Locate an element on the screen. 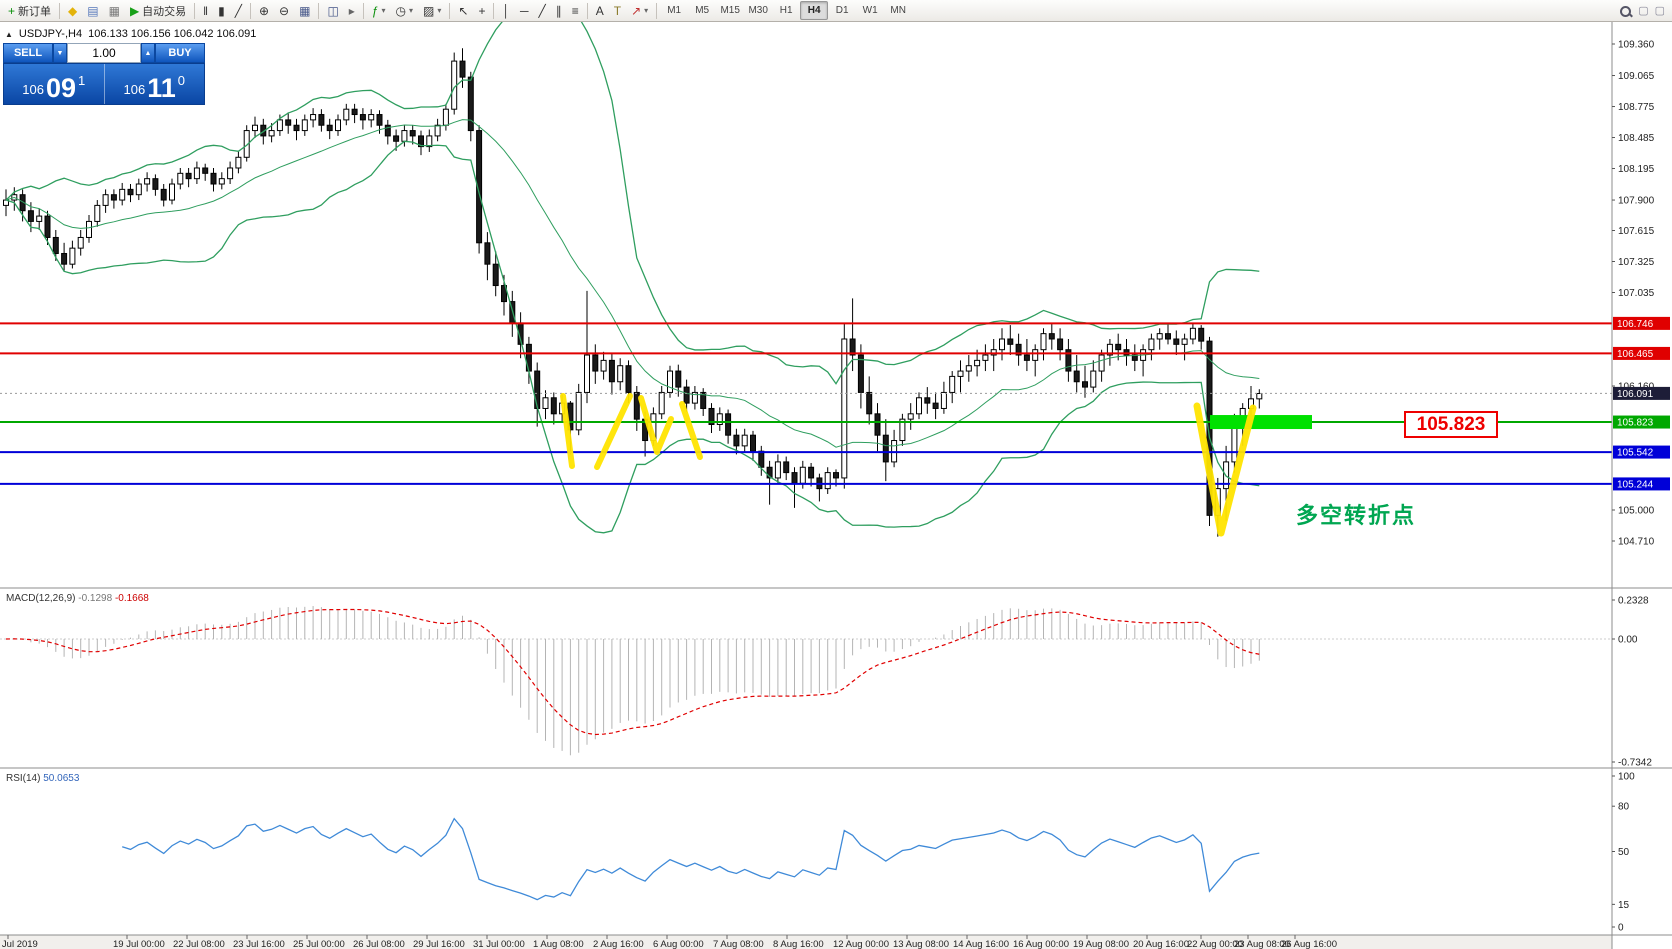  search-icon is located at coordinates (1625, 11).